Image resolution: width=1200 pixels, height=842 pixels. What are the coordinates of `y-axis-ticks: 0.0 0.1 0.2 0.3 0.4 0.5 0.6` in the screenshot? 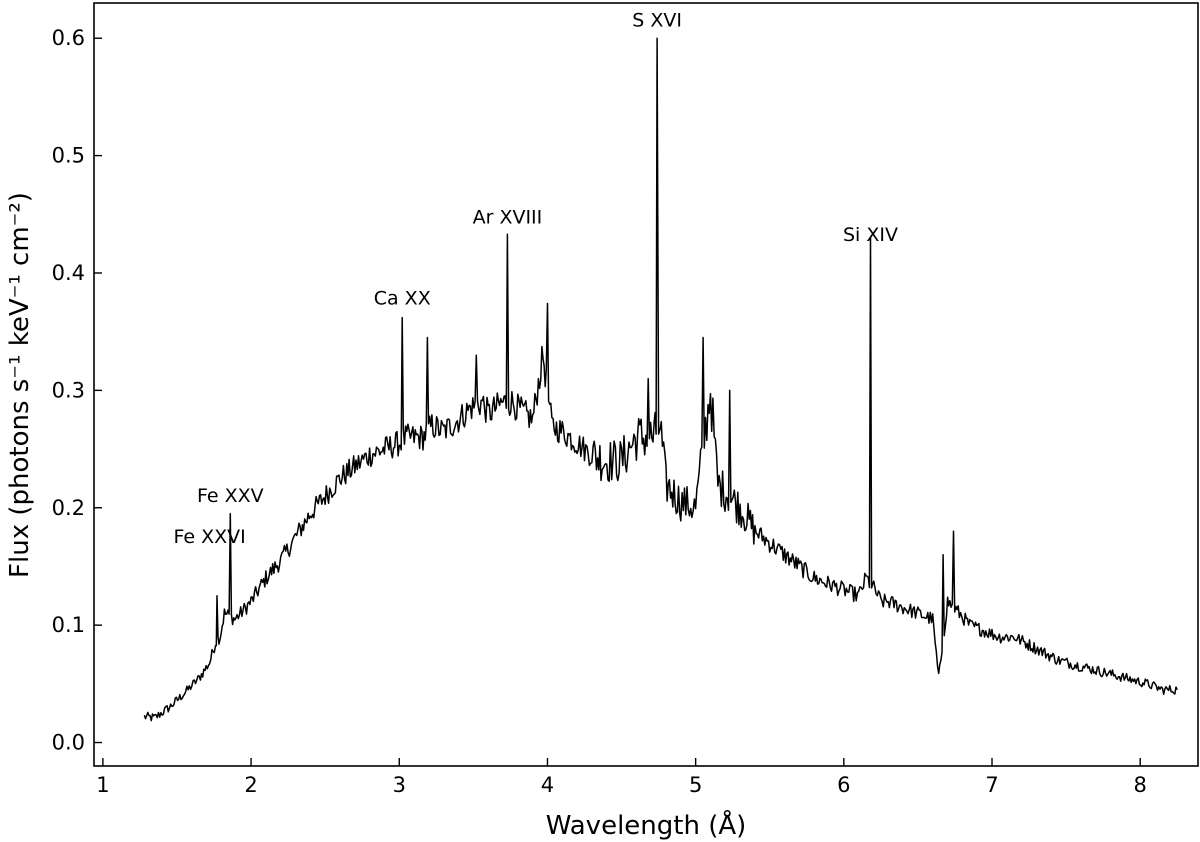 It's located at (77, 390).